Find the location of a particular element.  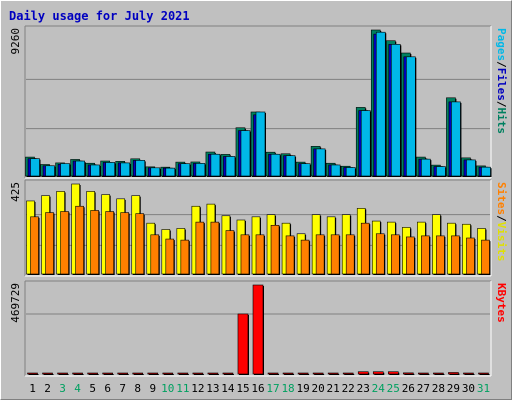

x-tick-label-day-29: 29 is located at coordinates (453, 388).